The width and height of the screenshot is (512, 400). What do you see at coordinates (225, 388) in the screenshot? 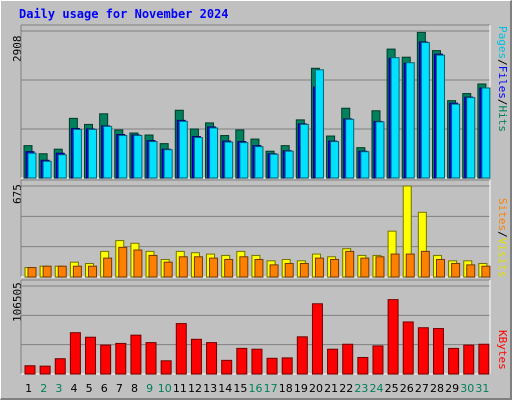
I see `day-label-14: 14` at bounding box center [225, 388].